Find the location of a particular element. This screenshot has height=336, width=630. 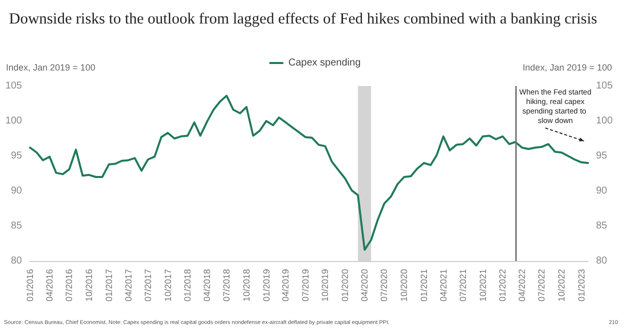

chart-title: Downside risks to the outlook from lagged effects of Fed hikes combined with a banking crisis is located at coordinates (303, 19).